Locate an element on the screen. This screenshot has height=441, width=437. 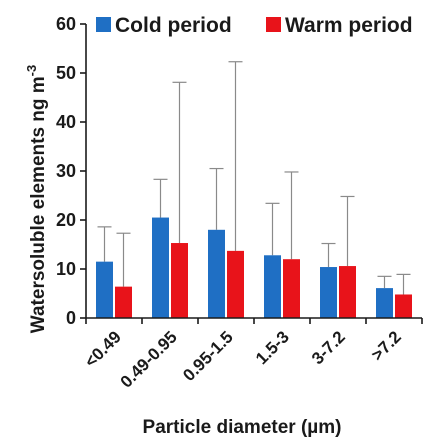
legend-label-warm: Warm period is located at coordinates (349, 25).